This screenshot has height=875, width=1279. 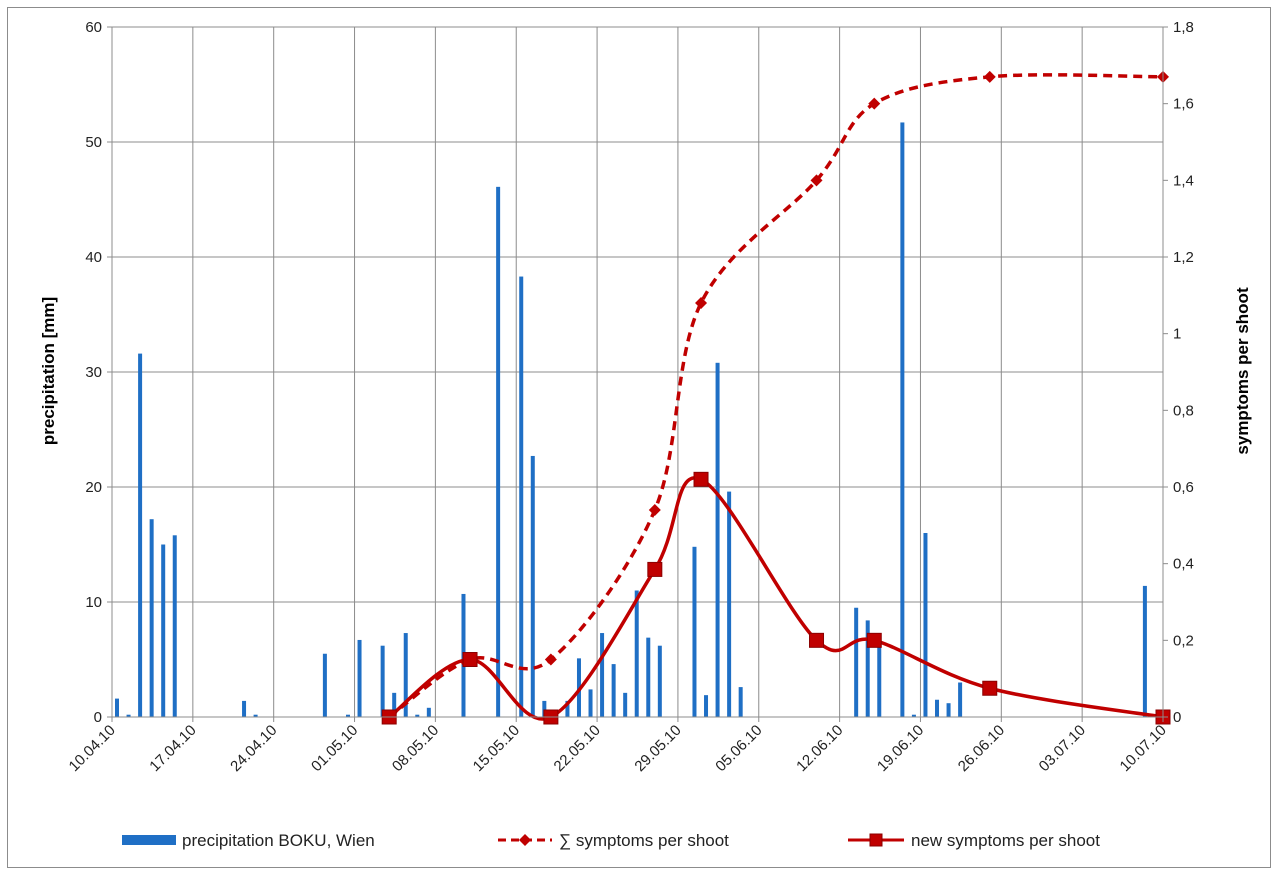 I want to click on x-tick-label: 29.05.10, so click(x=657, y=748).